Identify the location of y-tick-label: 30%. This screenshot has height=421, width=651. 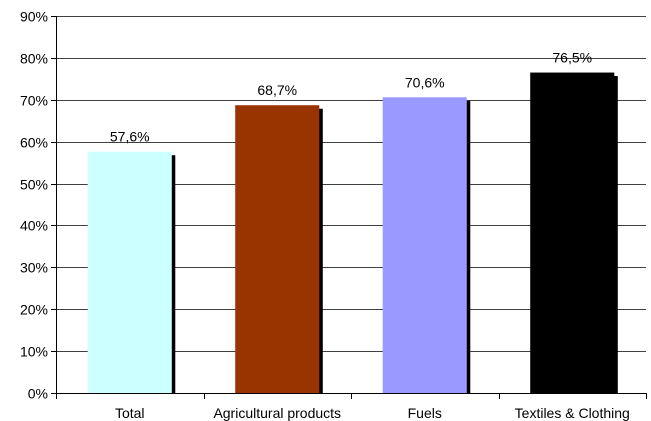
(34, 268).